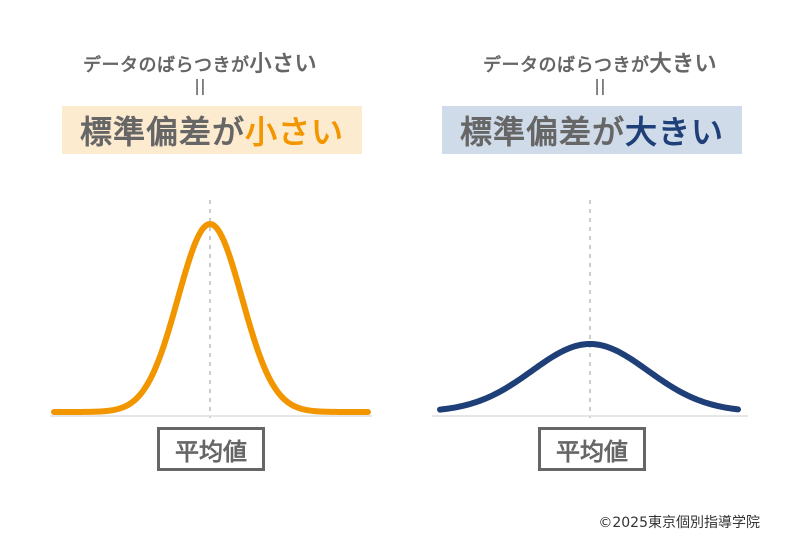 The height and width of the screenshot is (552, 800). I want to click on caption-emphasis: 小さい, so click(283, 64).